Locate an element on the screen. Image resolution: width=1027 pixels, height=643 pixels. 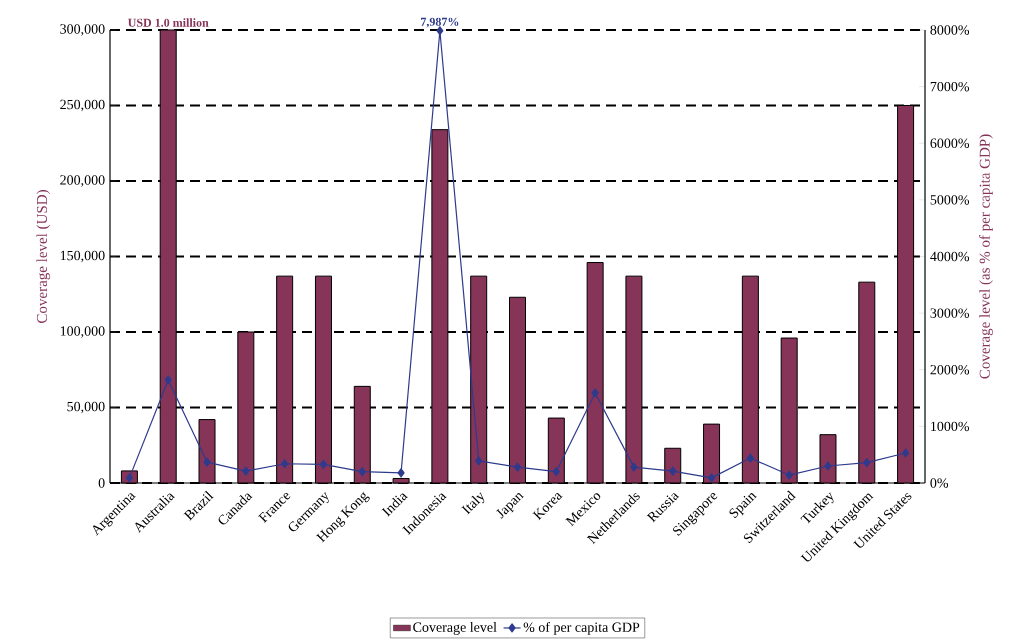
y2-tick-label: 3000% is located at coordinates (950, 313).